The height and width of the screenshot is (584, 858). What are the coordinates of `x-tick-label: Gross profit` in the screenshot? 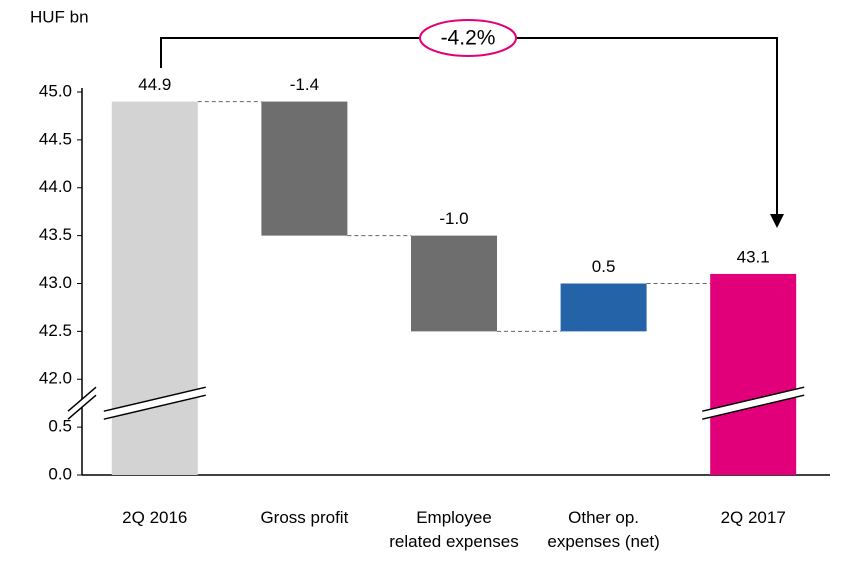 It's located at (304, 517).